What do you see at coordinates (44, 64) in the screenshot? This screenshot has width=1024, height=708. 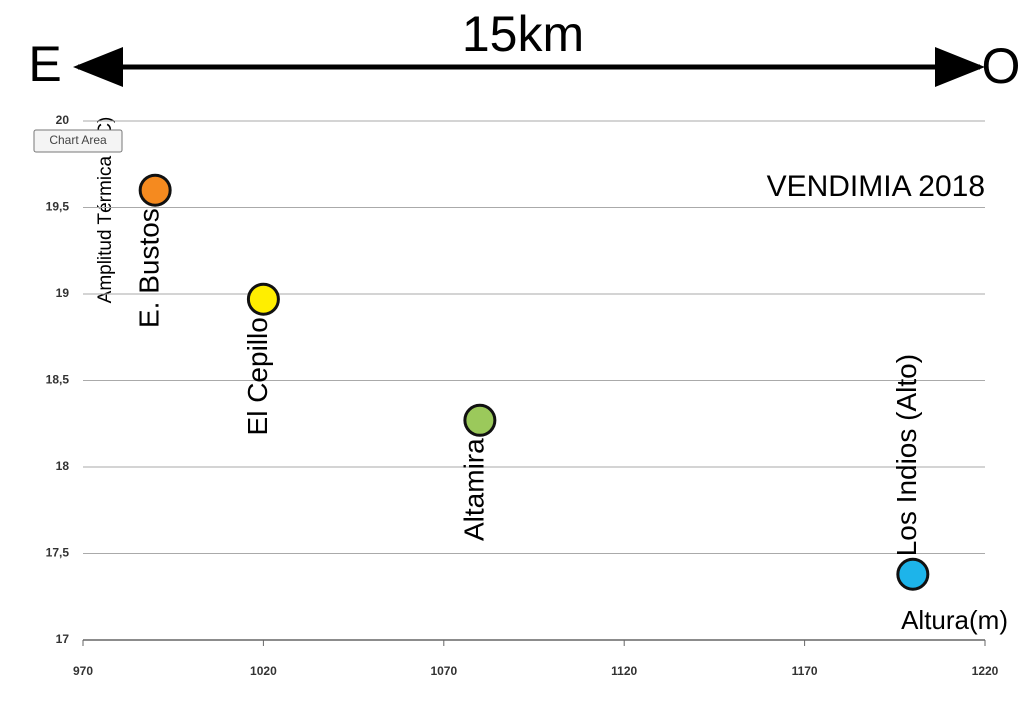 I see `east-label: E` at bounding box center [44, 64].